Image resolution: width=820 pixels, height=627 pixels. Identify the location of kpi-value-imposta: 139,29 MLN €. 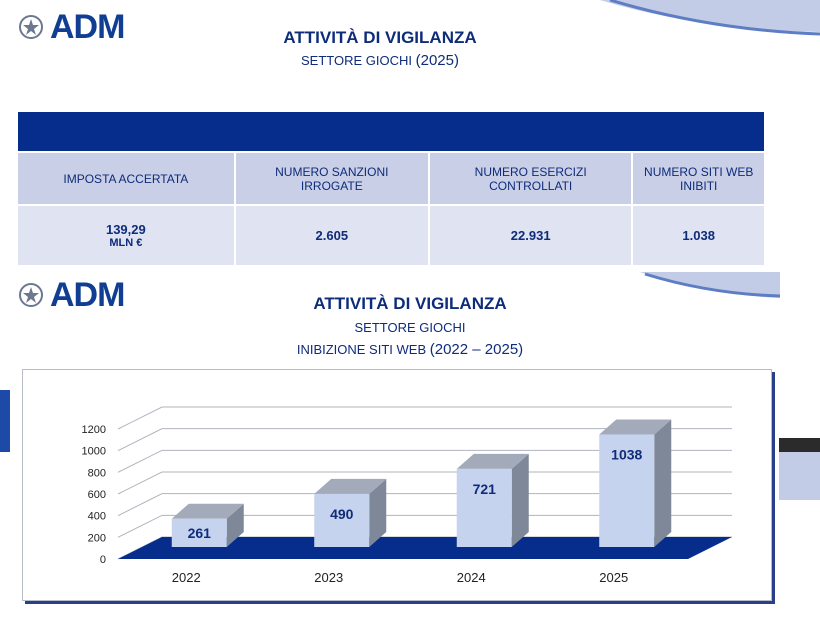
(127, 234).